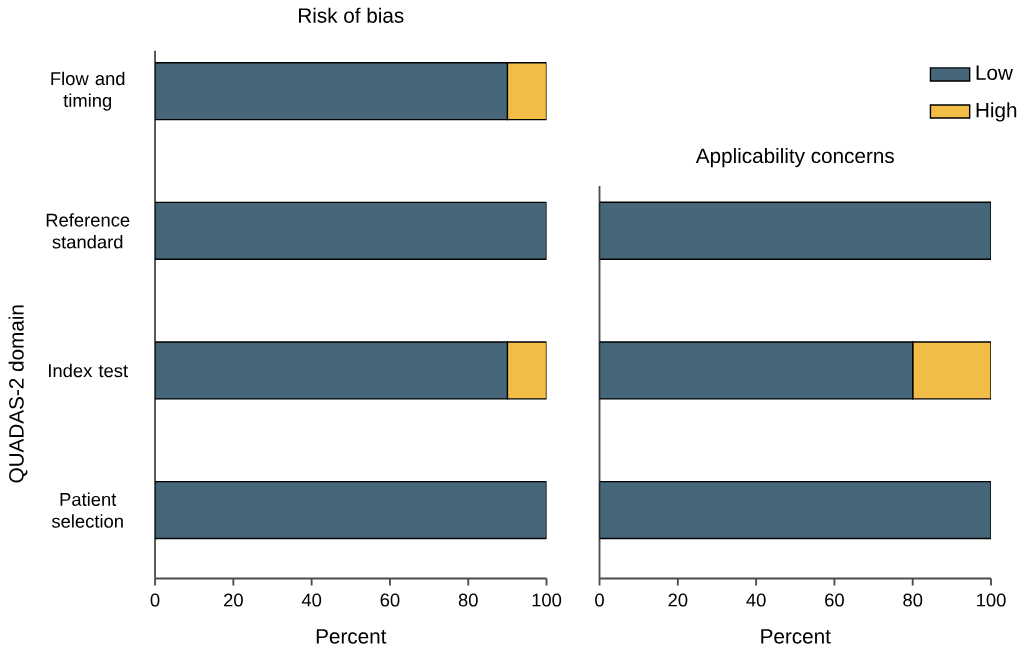 The width and height of the screenshot is (1029, 651). Describe the element at coordinates (994, 72) in the screenshot. I see `legend-label: Low` at that location.